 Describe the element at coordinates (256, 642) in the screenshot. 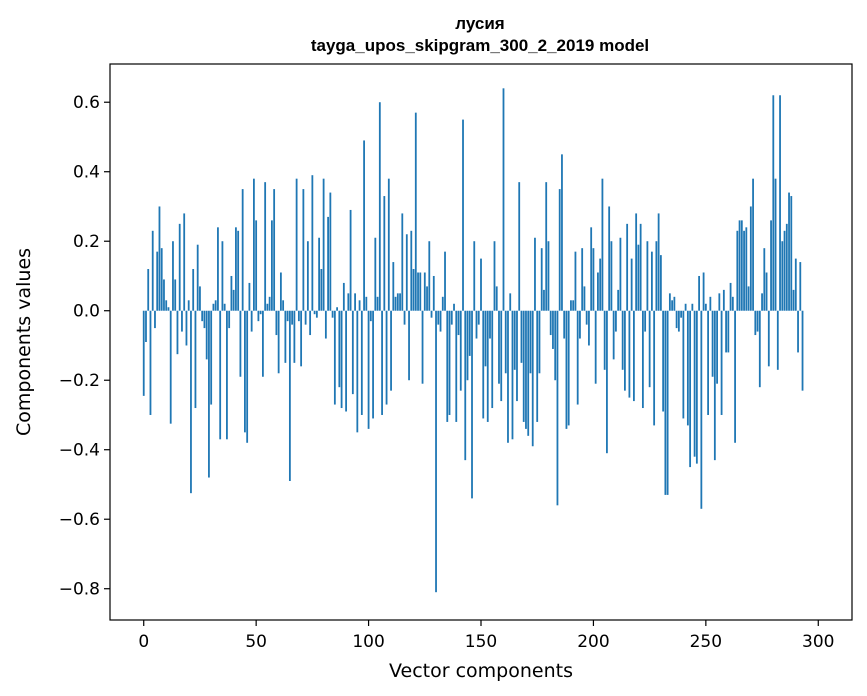

I see `x-tick-label-50: 50` at that location.